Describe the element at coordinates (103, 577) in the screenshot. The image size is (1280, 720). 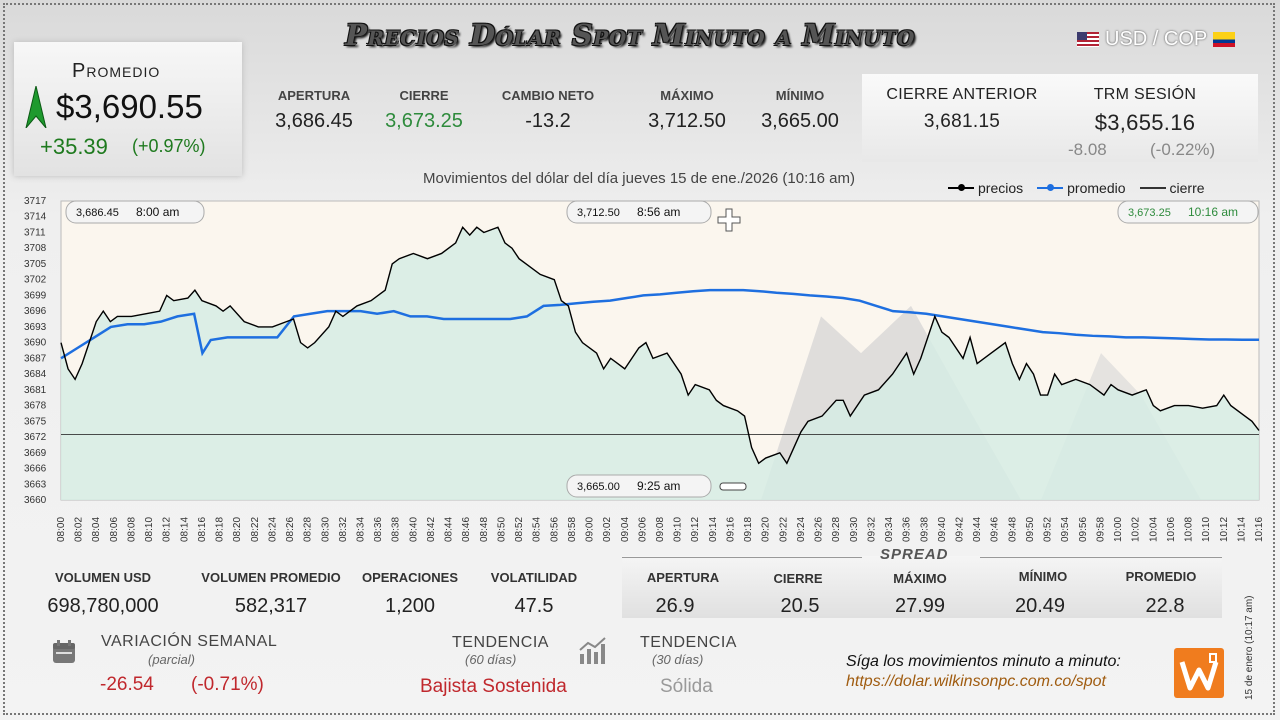
I see `volumen-usd-label: VOLUMEN USD` at that location.